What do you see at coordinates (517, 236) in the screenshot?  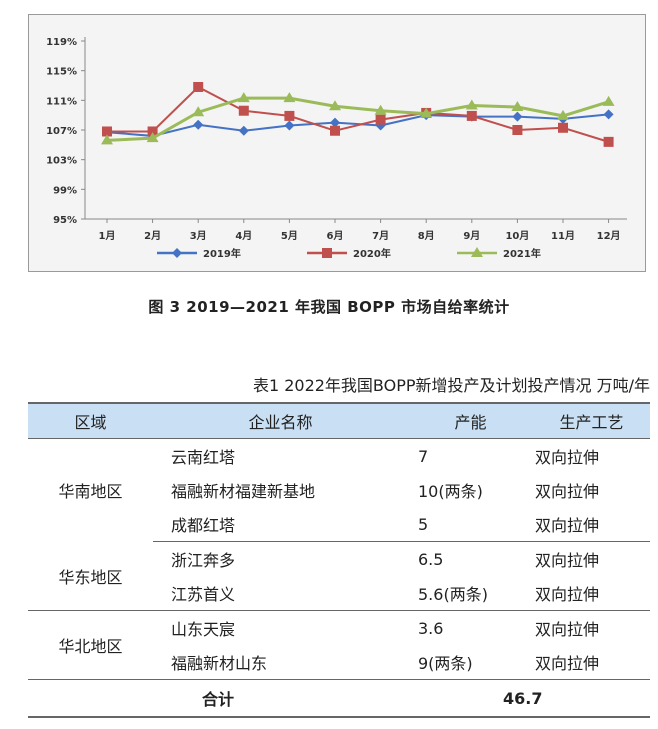 I see `x-tick-label: 10月` at bounding box center [517, 236].